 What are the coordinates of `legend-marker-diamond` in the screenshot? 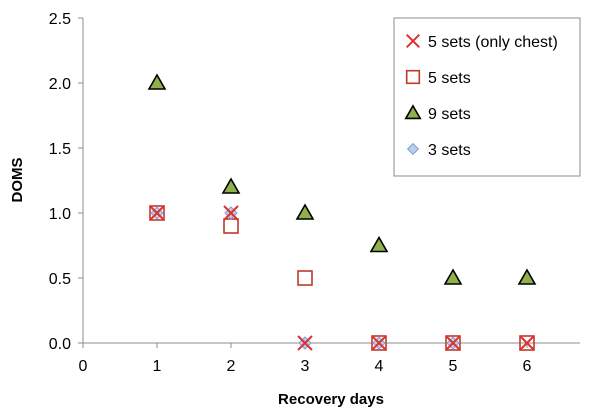 It's located at (413, 149).